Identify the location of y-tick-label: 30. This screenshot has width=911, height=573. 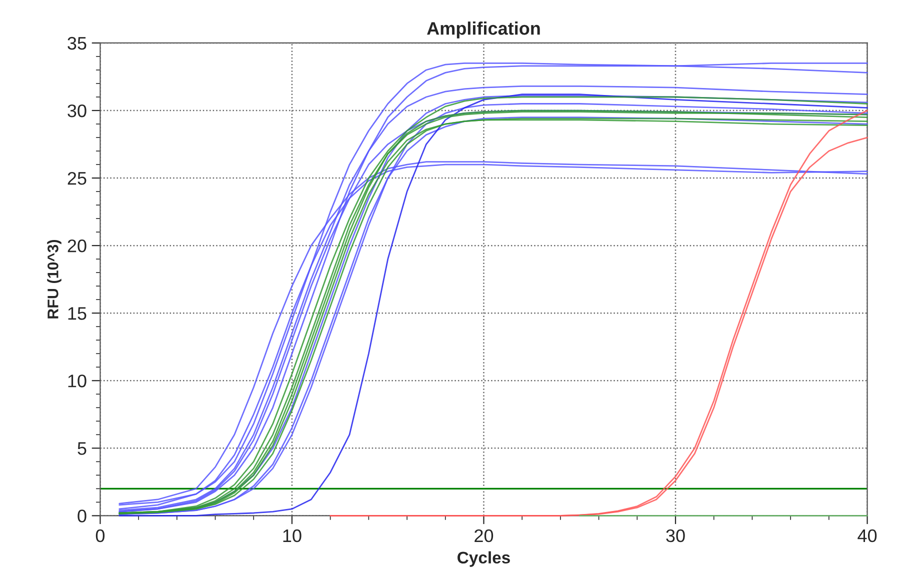
(77, 111).